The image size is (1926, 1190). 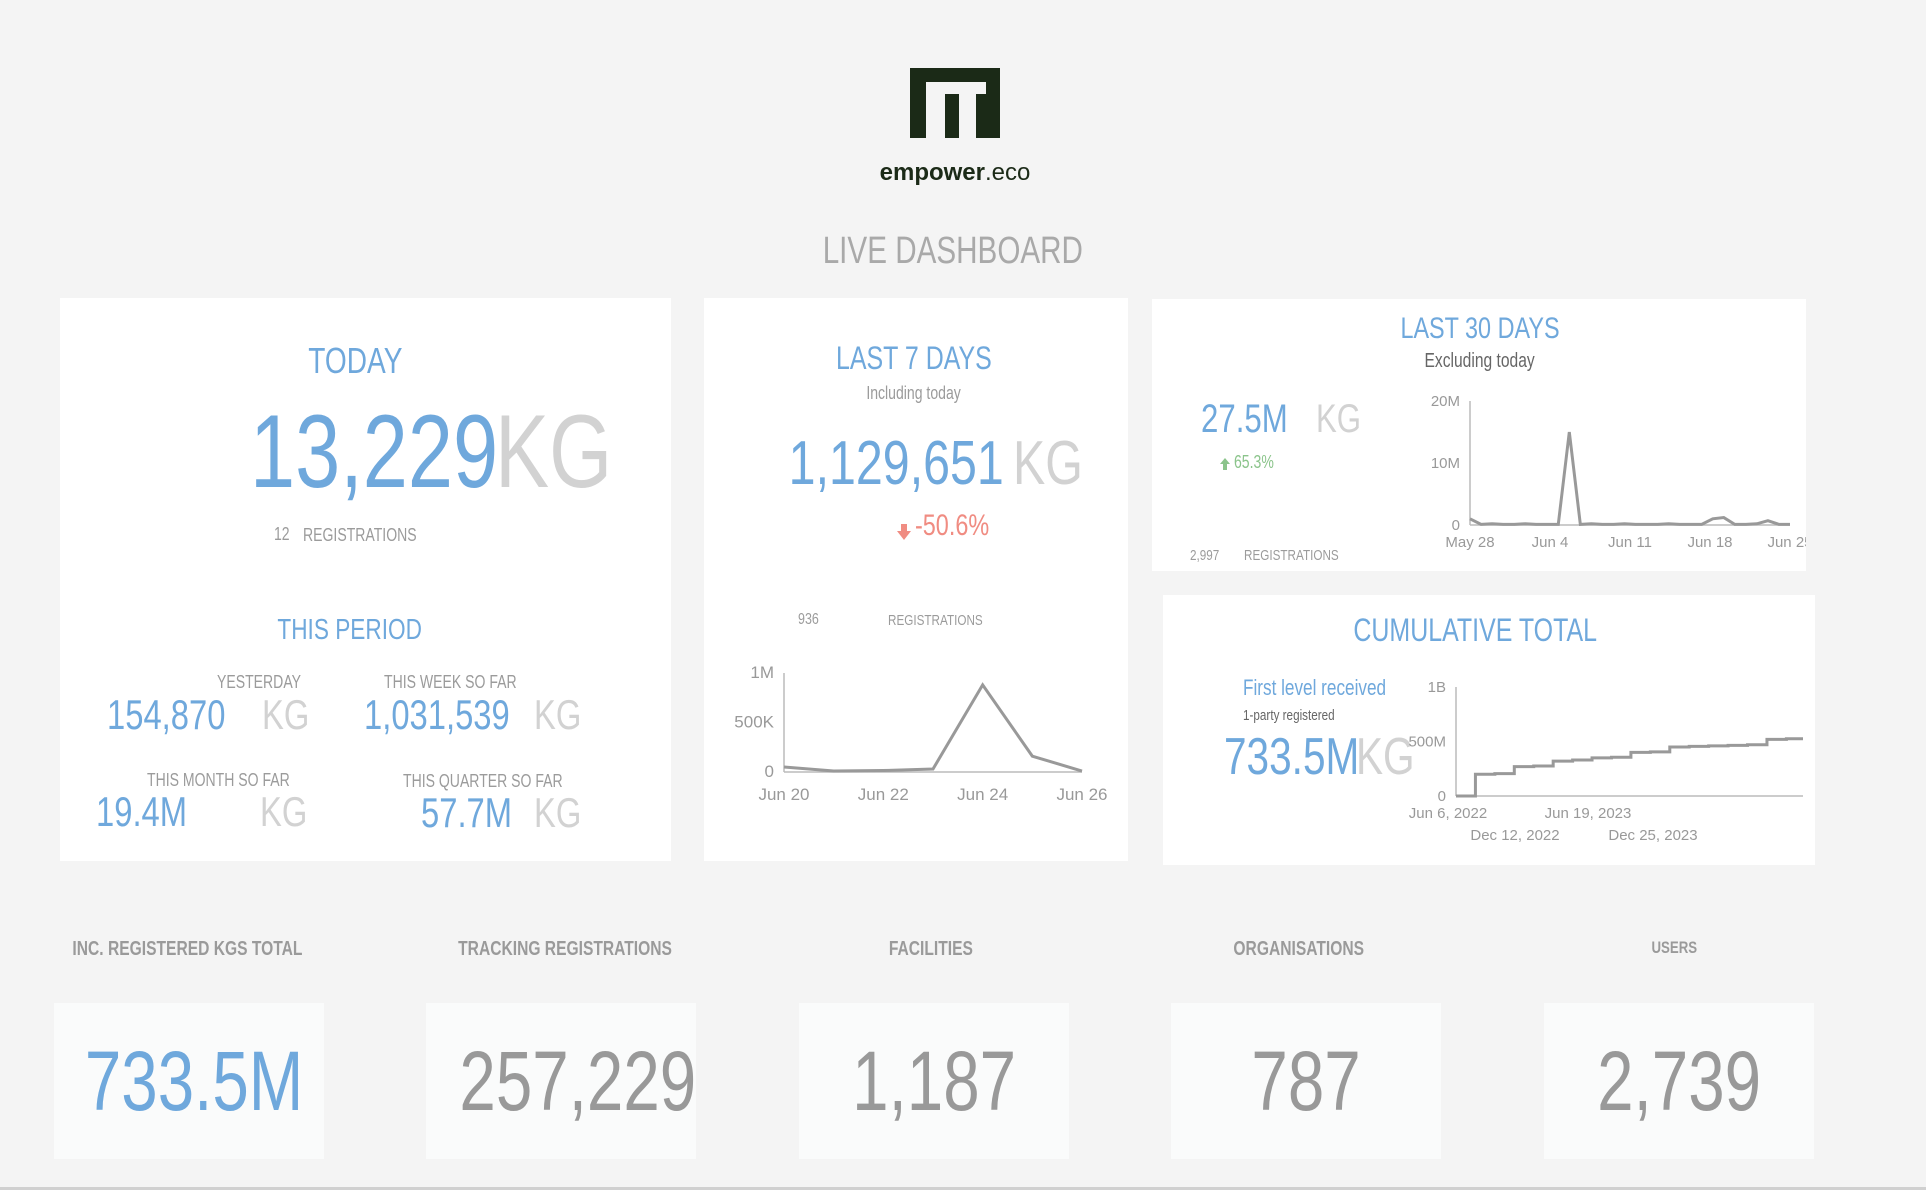 I want to click on page-title: LIVE DASHBOARD, so click(x=953, y=251).